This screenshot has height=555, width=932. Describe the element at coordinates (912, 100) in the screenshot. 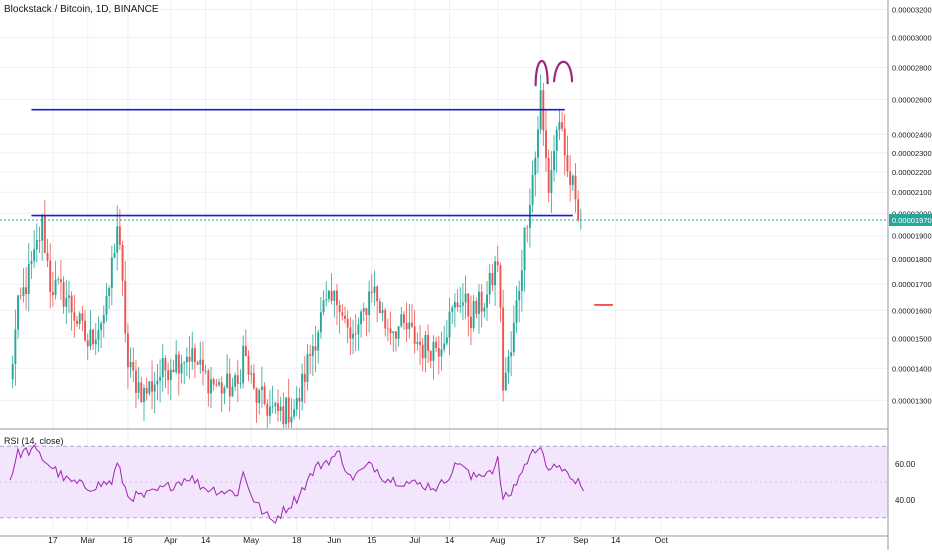

I see `price-tick-label: 0.00002600` at that location.